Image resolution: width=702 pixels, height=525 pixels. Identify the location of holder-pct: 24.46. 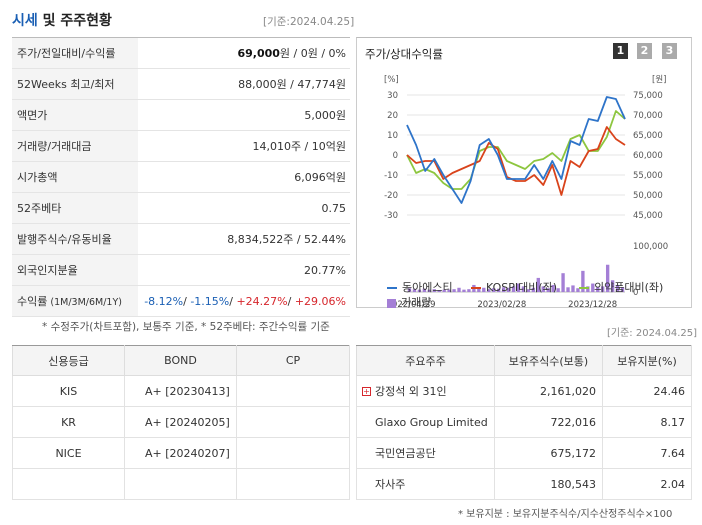
(647, 391).